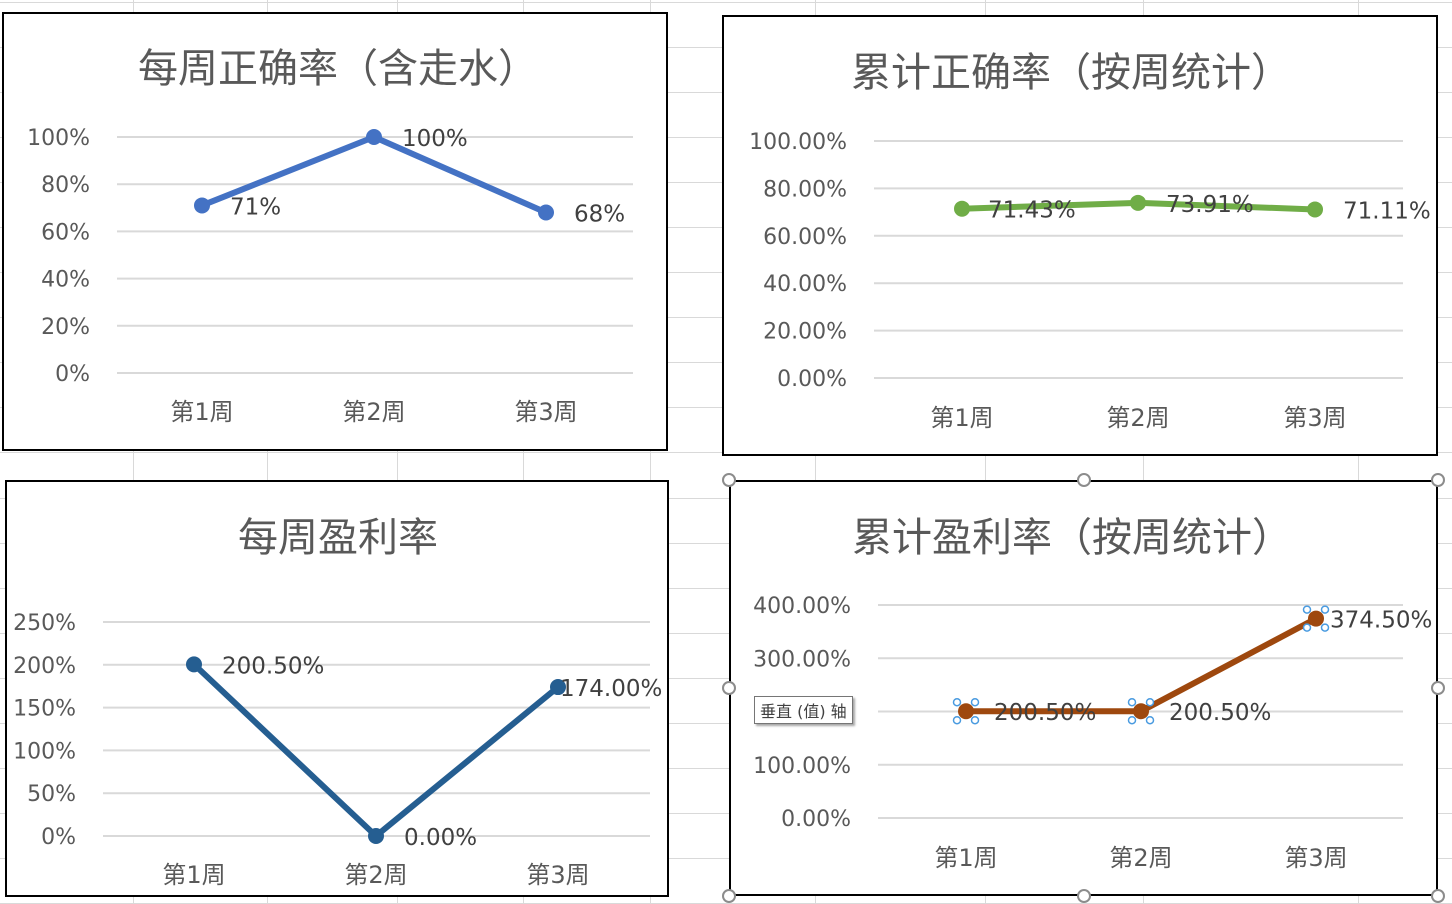  Describe the element at coordinates (338, 69) in the screenshot. I see `chart-title: 每周正确率（含走水）` at that location.